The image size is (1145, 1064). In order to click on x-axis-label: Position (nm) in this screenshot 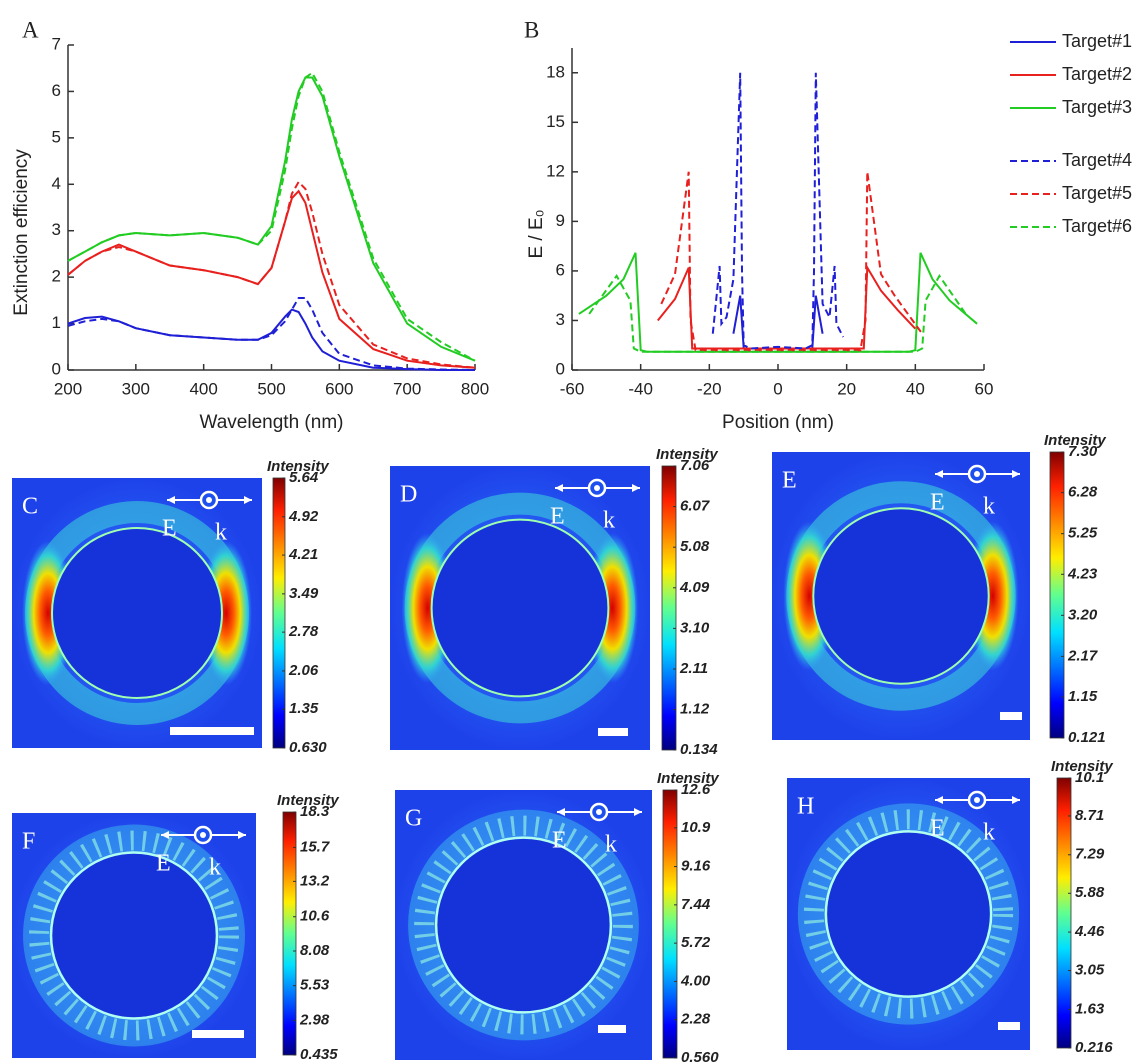, I will do `click(778, 422)`.